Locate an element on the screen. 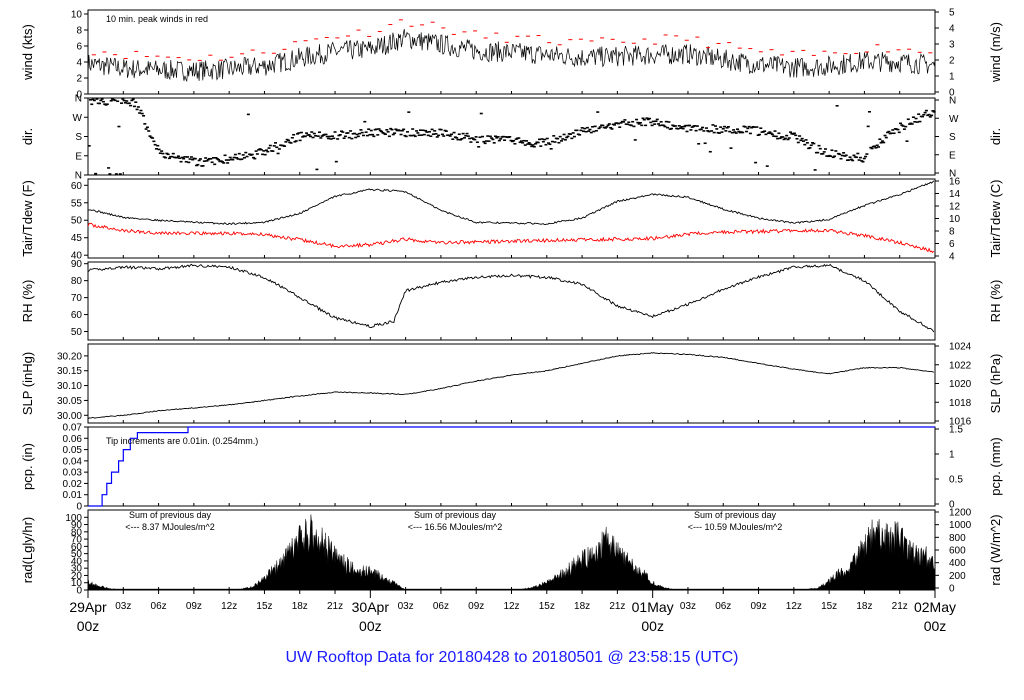  y-right-tick-label: E is located at coordinates (952, 155).